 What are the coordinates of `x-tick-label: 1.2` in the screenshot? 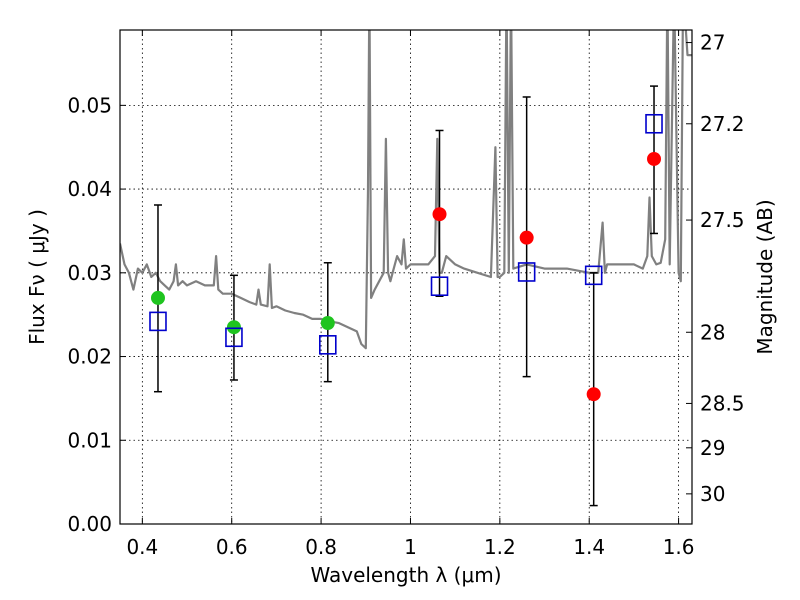 It's located at (500, 547).